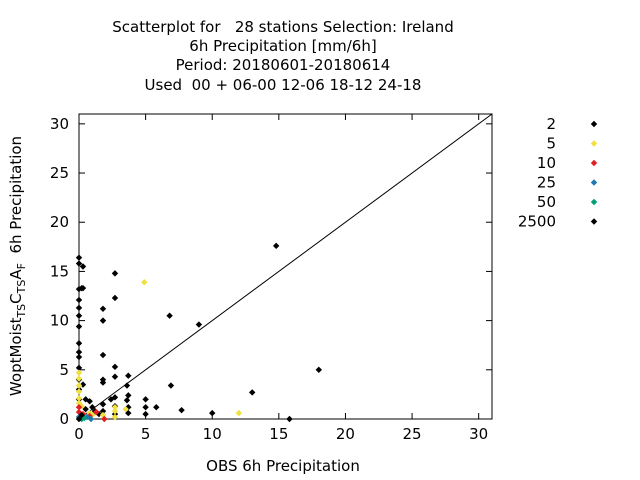  I want to click on x-tick-label: 10, so click(212, 434).